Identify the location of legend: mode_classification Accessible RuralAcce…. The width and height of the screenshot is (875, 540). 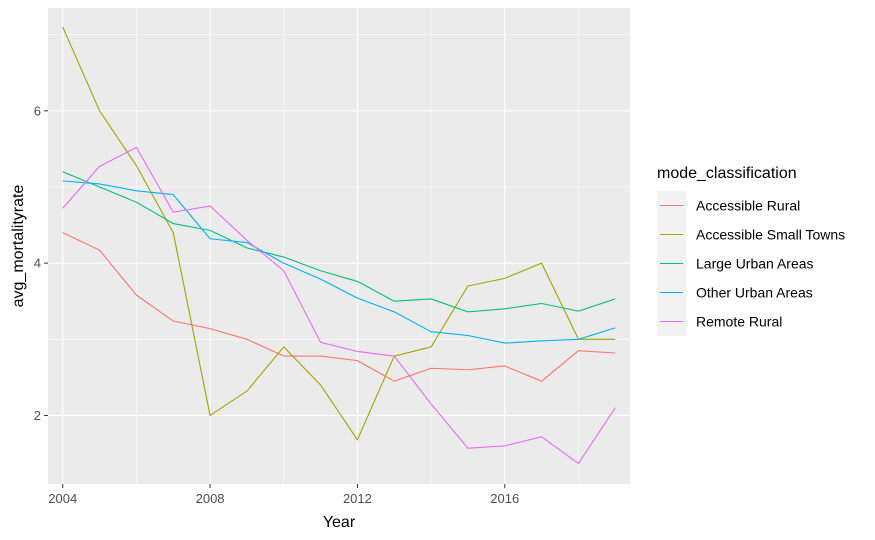
(751, 250).